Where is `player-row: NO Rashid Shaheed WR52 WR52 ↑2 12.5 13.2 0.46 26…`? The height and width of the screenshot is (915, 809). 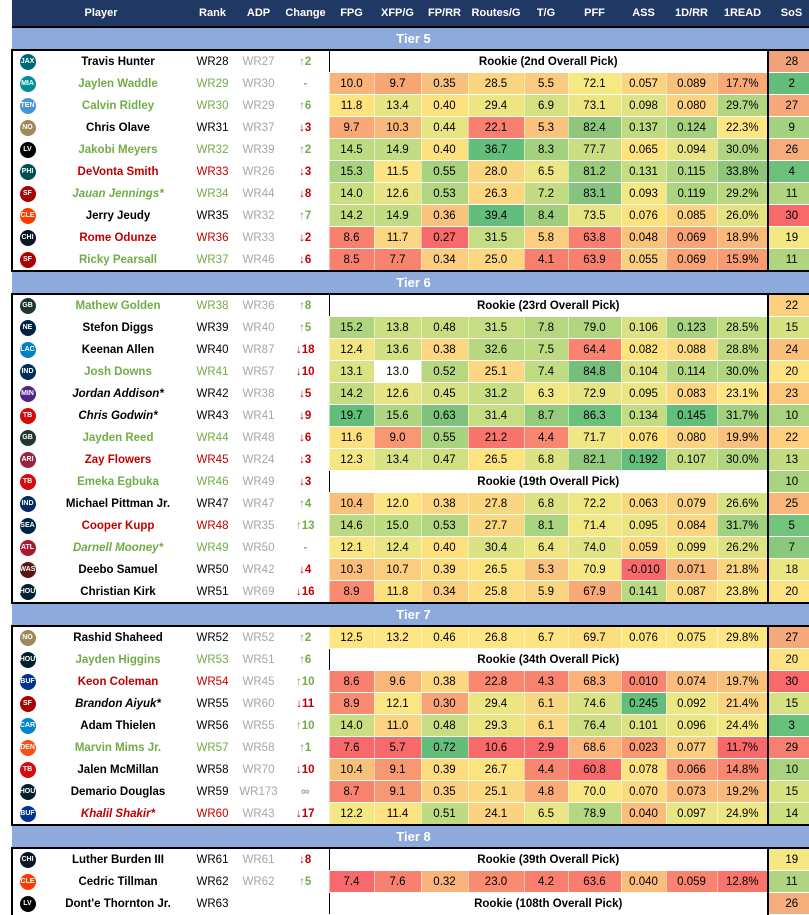 player-row: NO Rashid Shaheed WR52 WR52 ↑2 12.5 13.2 0.46 26… is located at coordinates (410, 637).